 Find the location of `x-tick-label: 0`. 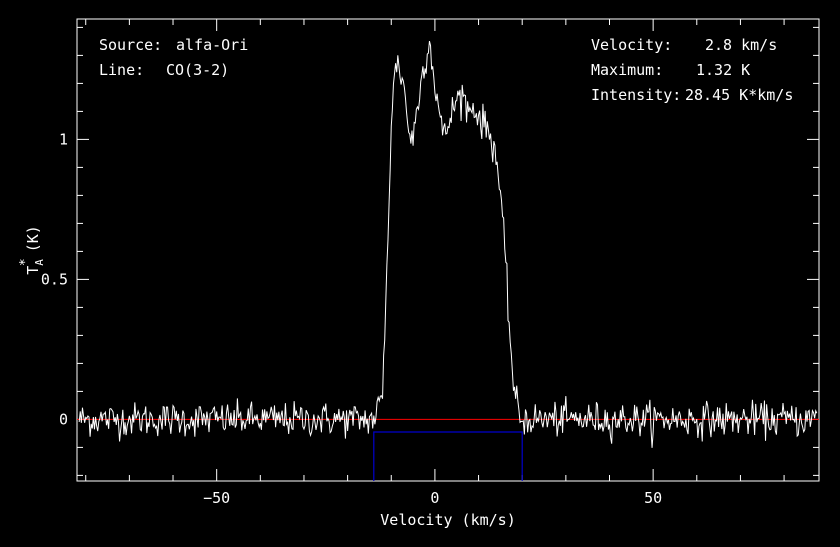

x-tick-label: 0 is located at coordinates (434, 498).